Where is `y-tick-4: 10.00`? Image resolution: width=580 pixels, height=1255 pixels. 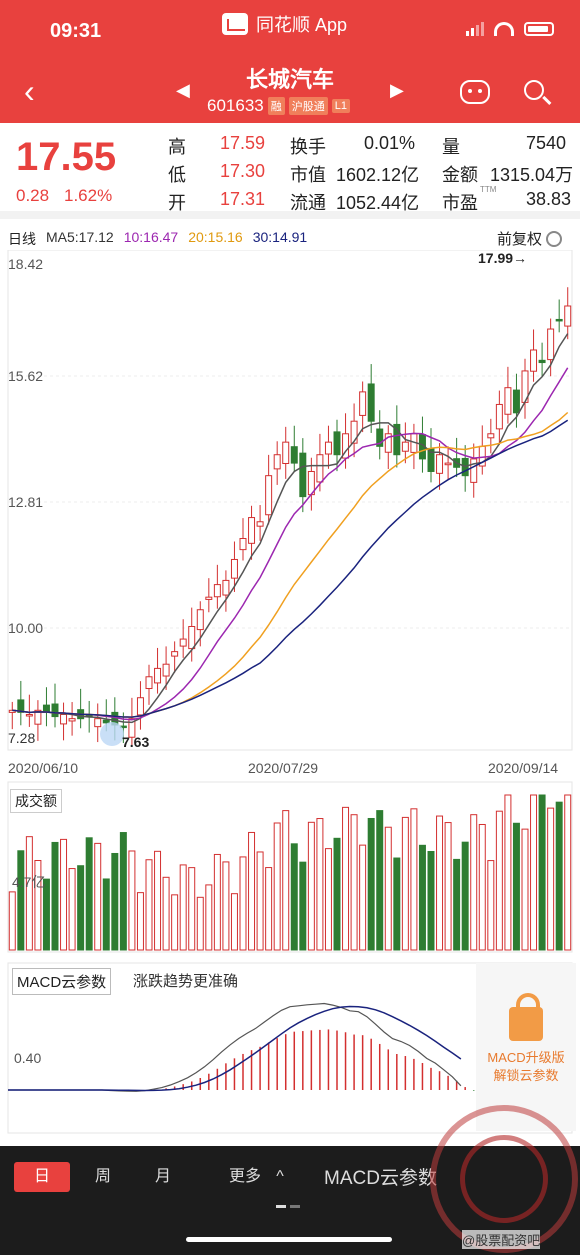 y-tick-4: 10.00 is located at coordinates (26, 628).